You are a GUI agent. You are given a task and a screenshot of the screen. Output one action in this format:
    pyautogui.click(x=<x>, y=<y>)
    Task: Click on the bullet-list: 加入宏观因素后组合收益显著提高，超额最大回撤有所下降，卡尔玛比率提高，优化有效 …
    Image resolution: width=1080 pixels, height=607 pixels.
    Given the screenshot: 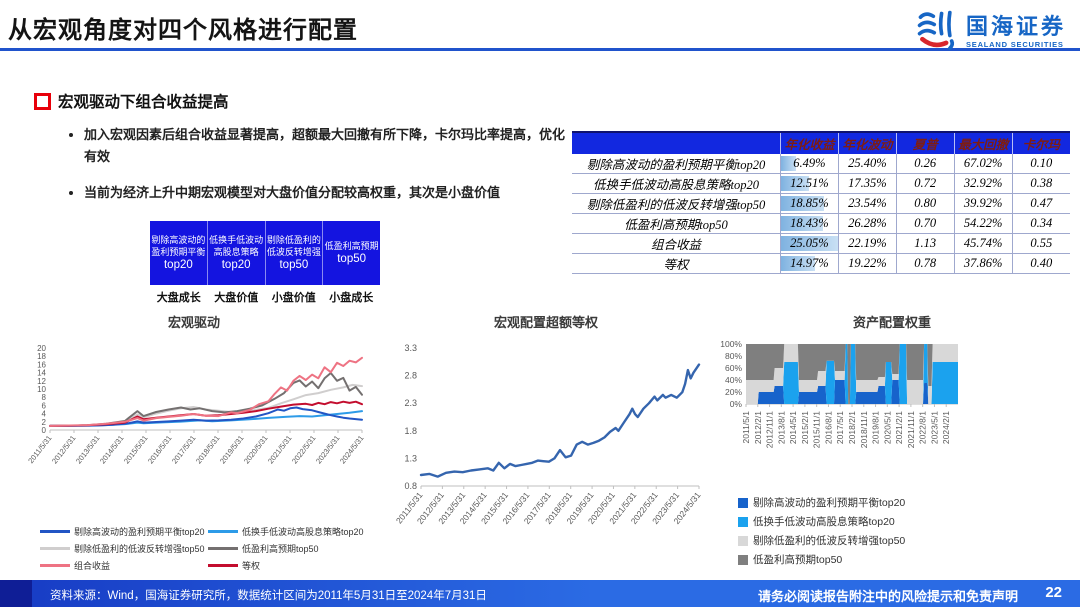 What is the action you would take?
    pyautogui.click(x=317, y=171)
    